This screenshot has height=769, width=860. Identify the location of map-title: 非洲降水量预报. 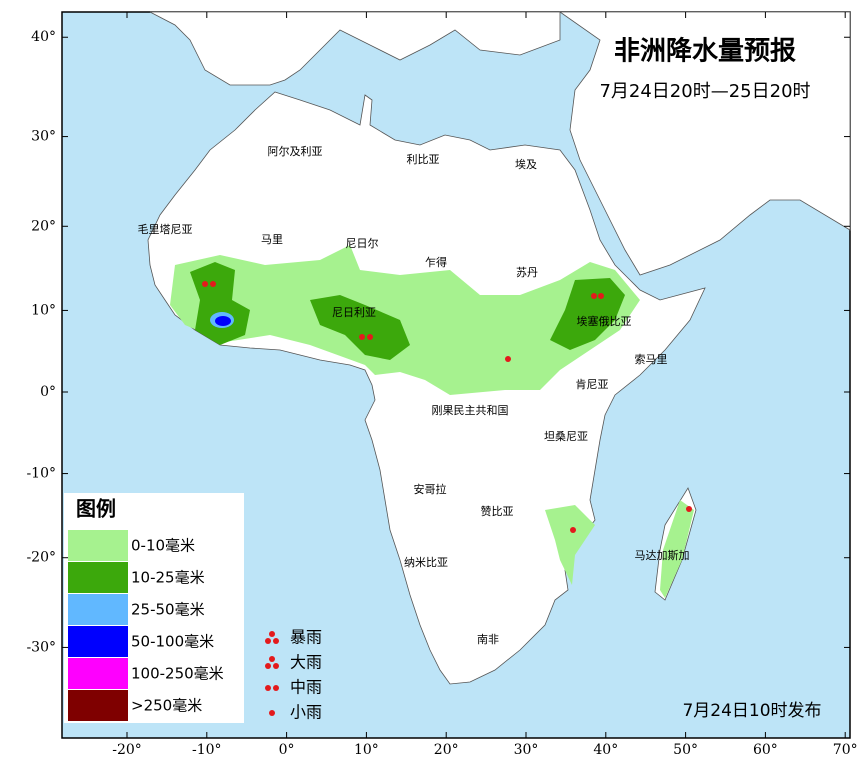
(705, 51).